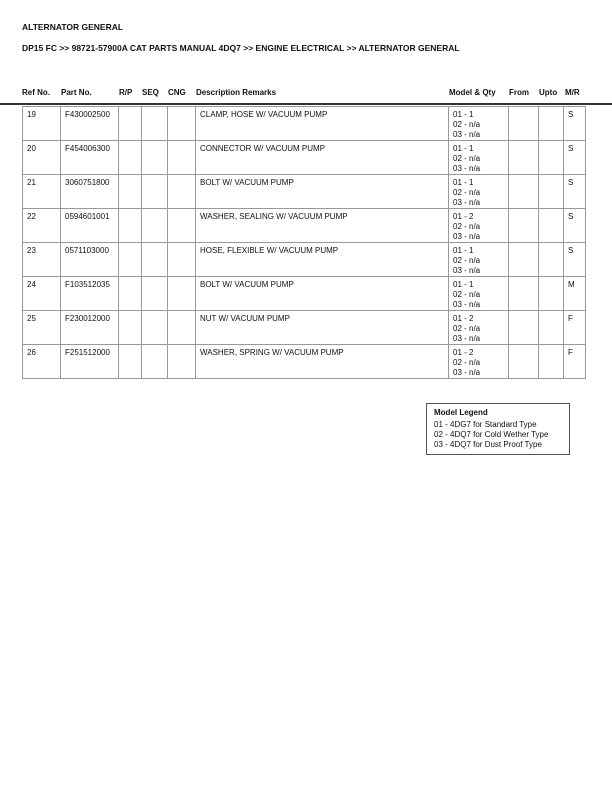  Describe the element at coordinates (574, 327) in the screenshot. I see `mr-cell: F` at that location.